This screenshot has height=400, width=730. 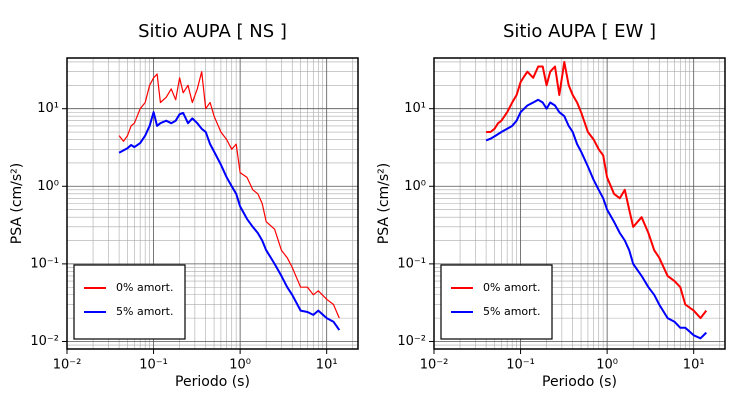 What do you see at coordinates (579, 31) in the screenshot?
I see `chart-title: Sitio AUPA [ EW ]` at bounding box center [579, 31].